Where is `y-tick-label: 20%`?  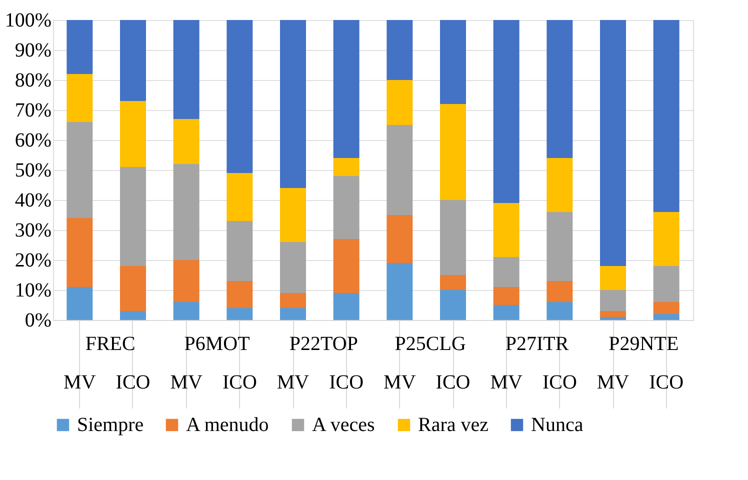
y-tick-label: 20% is located at coordinates (33, 261).